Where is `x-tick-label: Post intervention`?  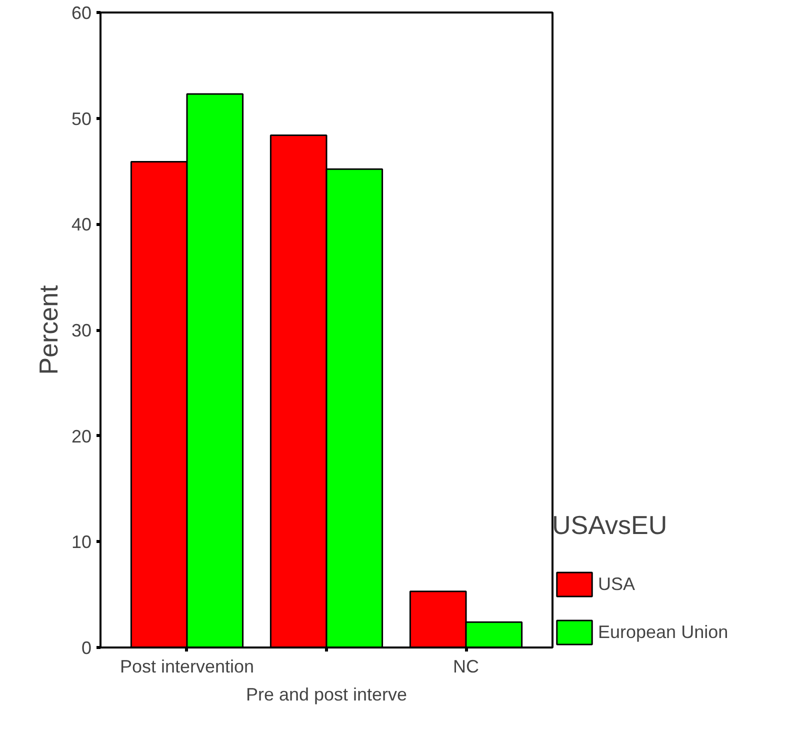 x-tick-label: Post intervention is located at coordinates (187, 666).